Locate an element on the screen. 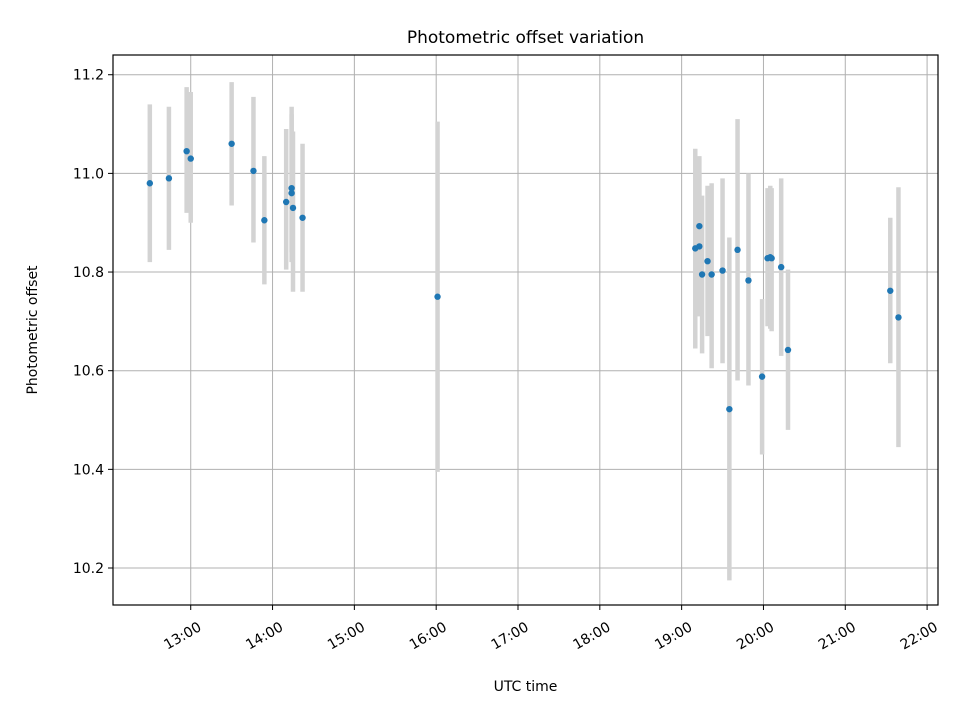  x-tick-label: 22:00 is located at coordinates (919, 636).